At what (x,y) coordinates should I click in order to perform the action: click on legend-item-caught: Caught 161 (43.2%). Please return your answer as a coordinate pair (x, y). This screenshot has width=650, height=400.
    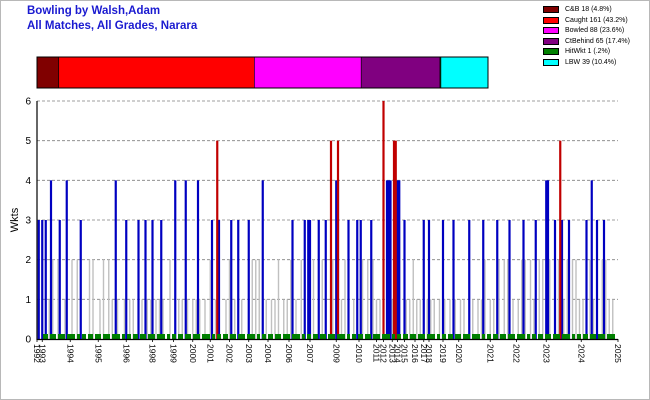
    Looking at the image, I should click on (596, 21).